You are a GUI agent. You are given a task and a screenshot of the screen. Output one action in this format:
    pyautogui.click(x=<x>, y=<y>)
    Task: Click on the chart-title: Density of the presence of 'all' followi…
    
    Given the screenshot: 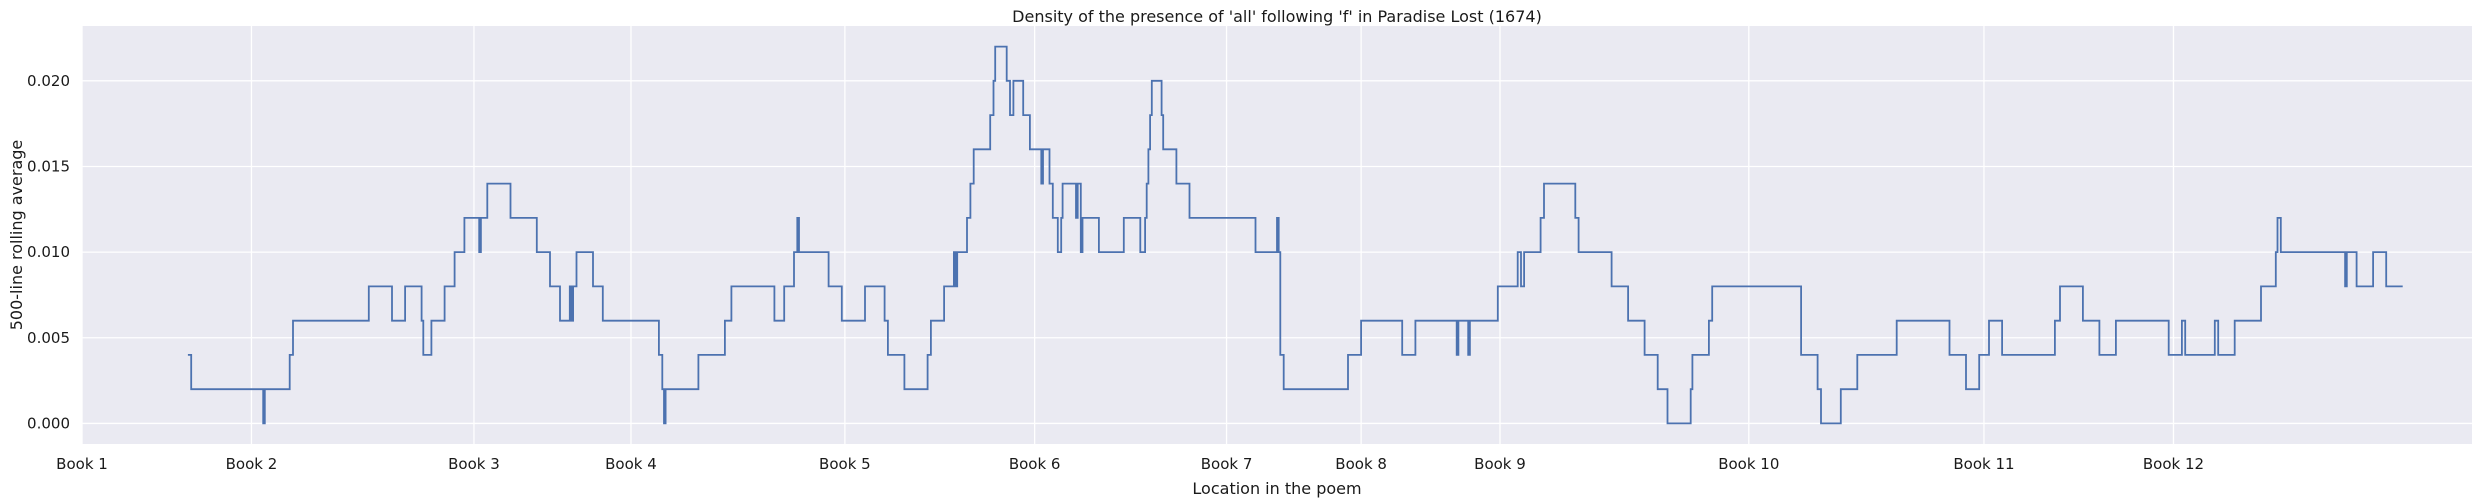 What is the action you would take?
    pyautogui.click(x=1277, y=16)
    